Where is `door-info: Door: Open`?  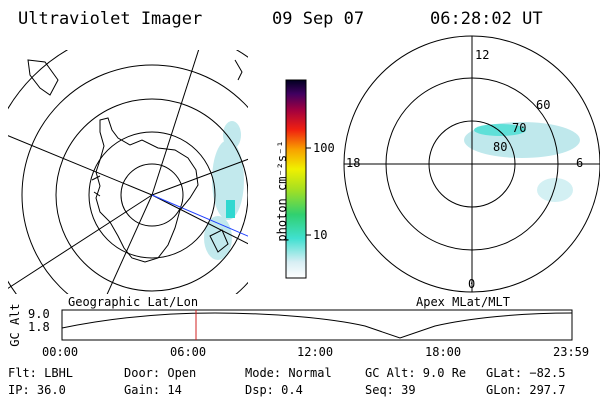
door-info: Door: Open is located at coordinates (160, 373).